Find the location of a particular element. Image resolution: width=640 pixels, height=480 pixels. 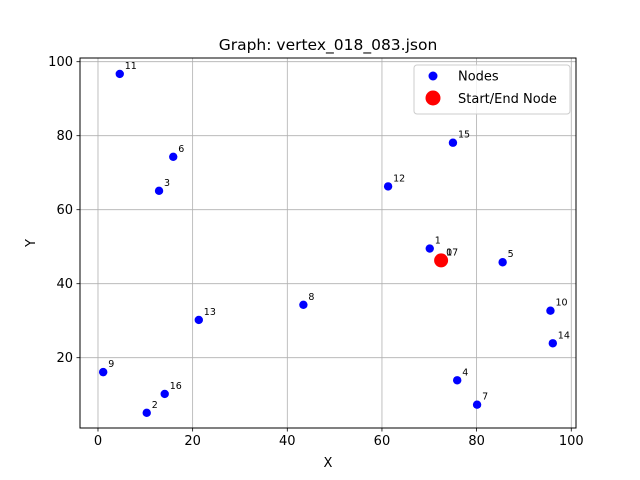

x-axis-label: X is located at coordinates (328, 463).